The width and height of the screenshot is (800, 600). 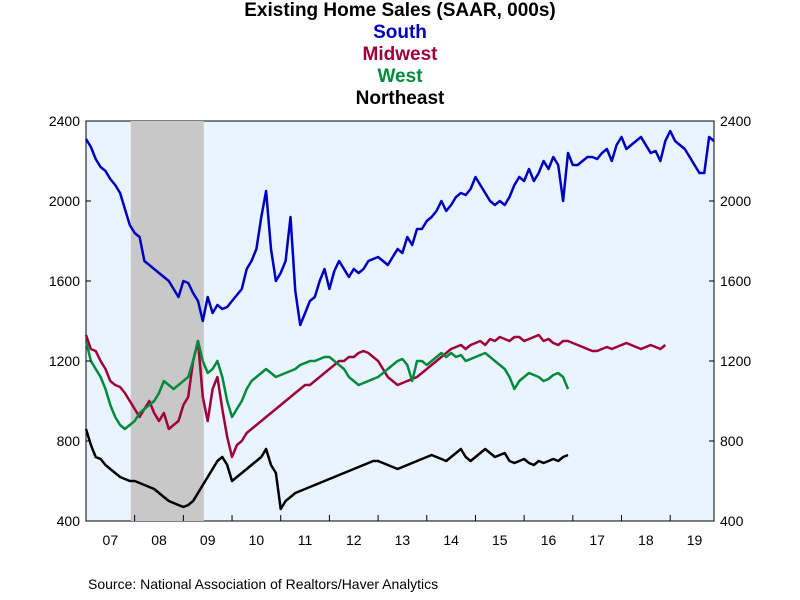 What do you see at coordinates (400, 76) in the screenshot?
I see `legend-west: West` at bounding box center [400, 76].